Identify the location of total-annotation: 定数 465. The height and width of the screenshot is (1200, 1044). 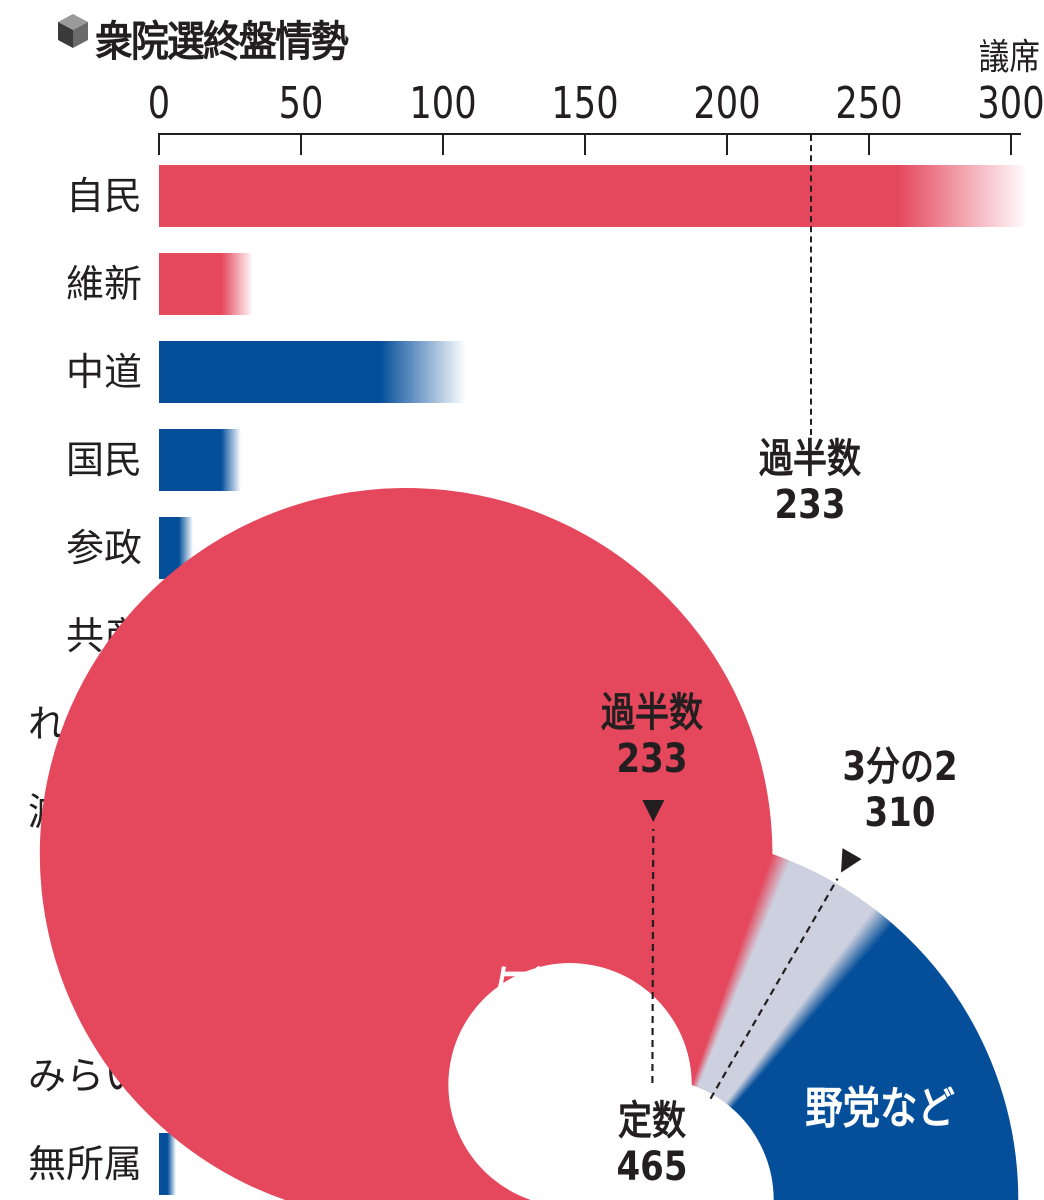
(652, 1144).